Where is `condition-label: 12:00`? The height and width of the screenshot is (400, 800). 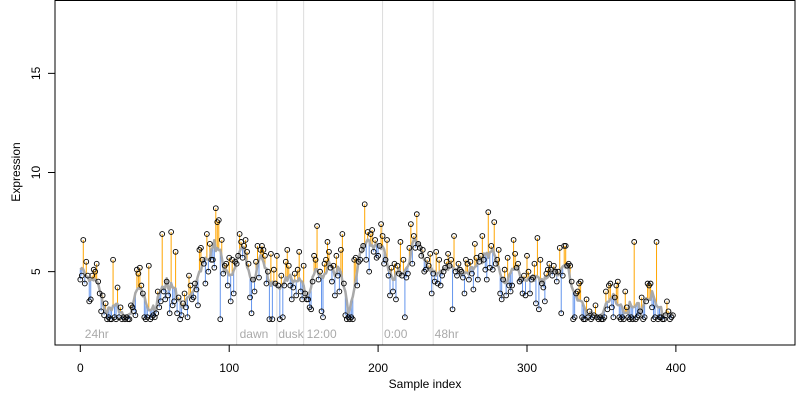
condition-label: 12:00 is located at coordinates (322, 334).